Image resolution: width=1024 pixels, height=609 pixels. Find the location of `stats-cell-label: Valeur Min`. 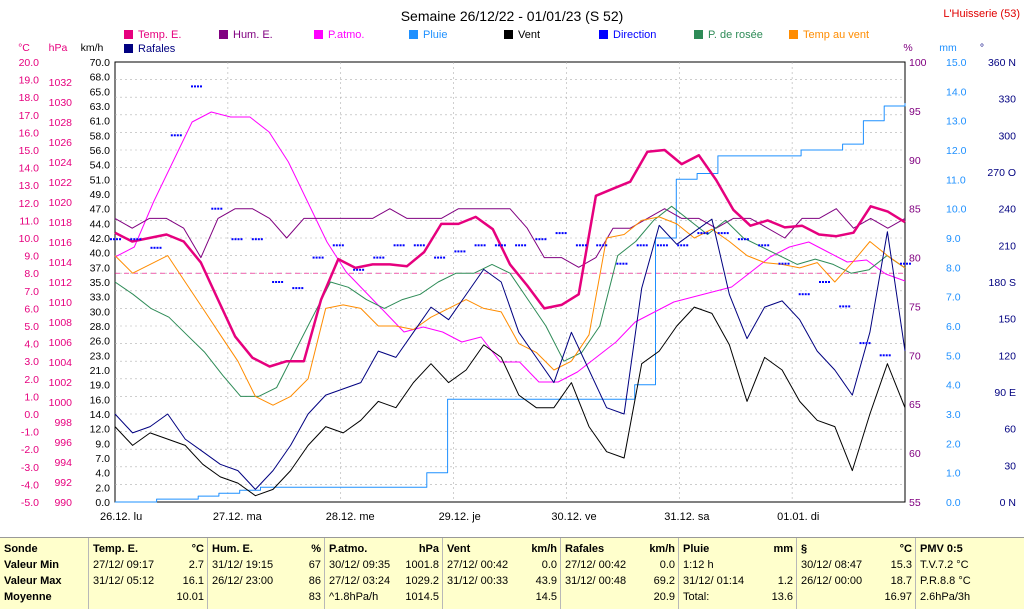

stats-cell-label: Valeur Min is located at coordinates (32, 565).